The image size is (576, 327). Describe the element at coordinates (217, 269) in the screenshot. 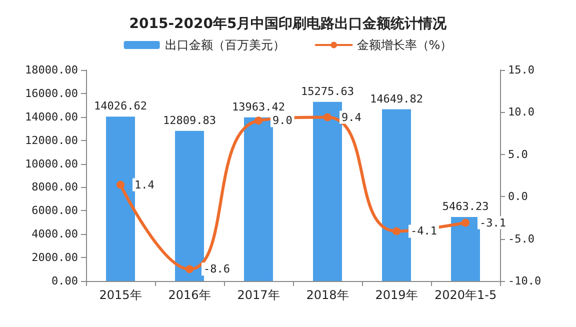

I see `data-label: -8.6` at that location.